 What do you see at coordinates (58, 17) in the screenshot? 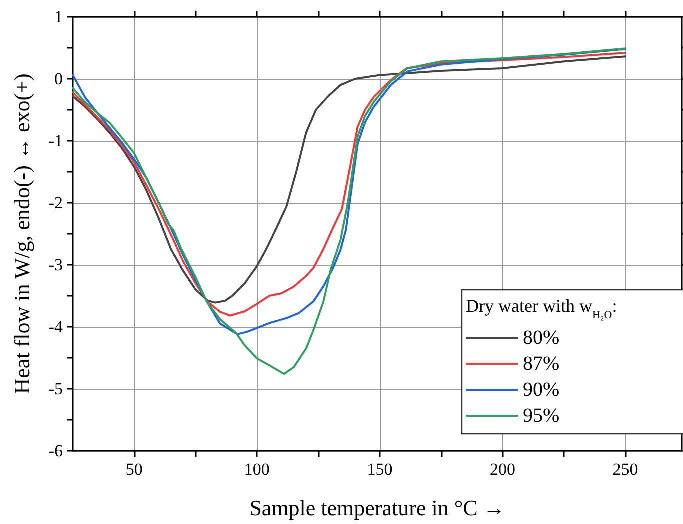
I see `y-tick-label: 1` at bounding box center [58, 17].